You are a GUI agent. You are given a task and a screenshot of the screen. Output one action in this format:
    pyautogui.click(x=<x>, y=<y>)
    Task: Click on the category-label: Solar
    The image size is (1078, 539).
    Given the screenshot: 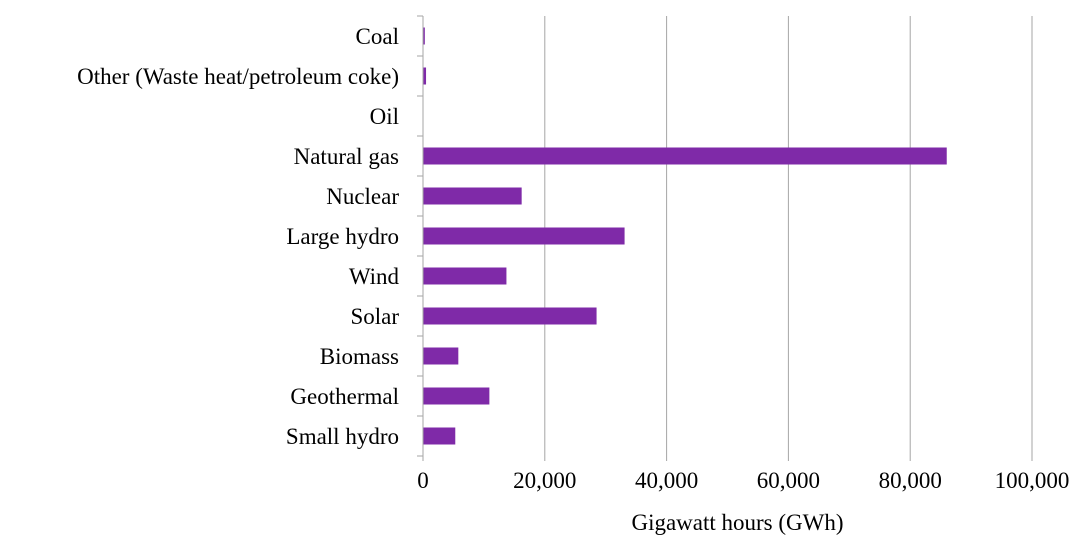 What is the action you would take?
    pyautogui.click(x=374, y=316)
    